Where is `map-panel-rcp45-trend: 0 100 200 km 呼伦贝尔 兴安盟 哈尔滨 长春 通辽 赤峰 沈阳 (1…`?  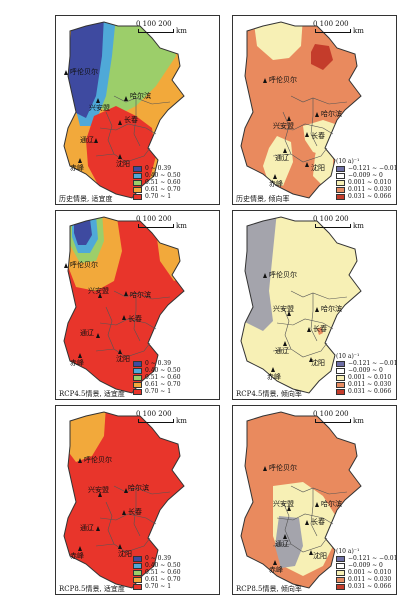 map-panel-rcp45-trend: 0 100 200 km 呼伦贝尔 兴安盟 哈尔滨 长春 通辽 赤峰 沈阳 (1… is located at coordinates (314, 305).